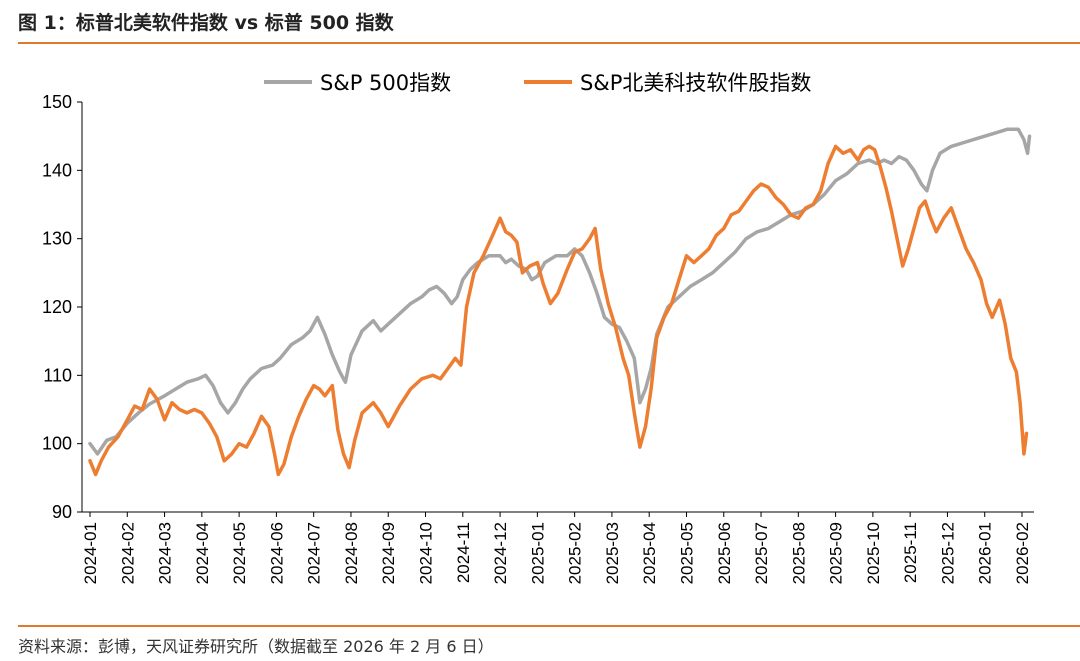 This screenshot has height=661, width=1080. I want to click on x-tick-label: 2024-09, so click(388, 553).